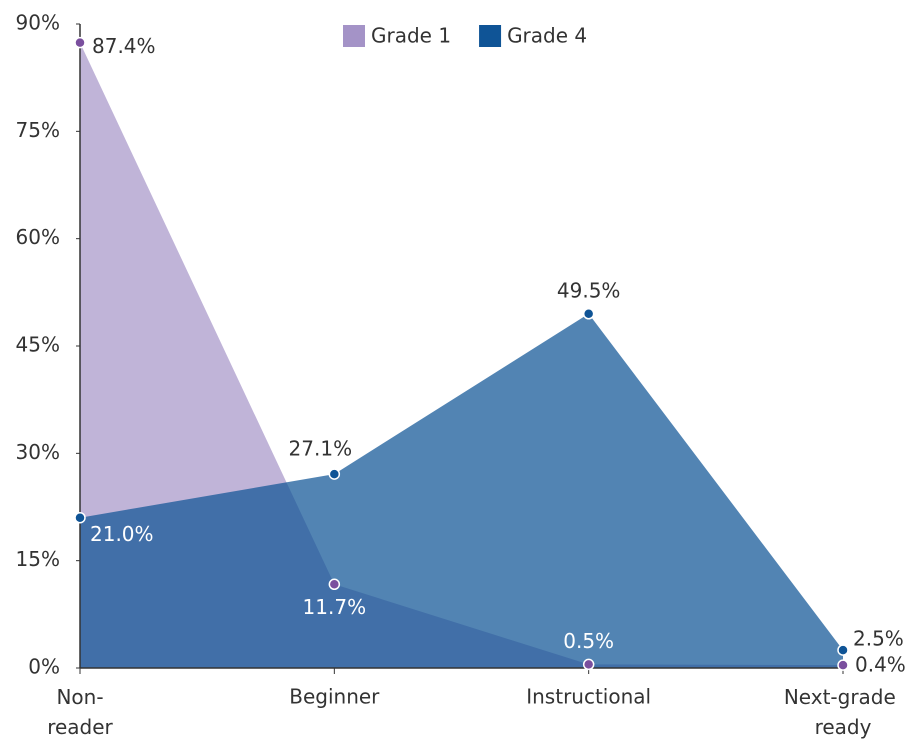  Describe the element at coordinates (335, 607) in the screenshot. I see `data-label: 11.7%` at that location.